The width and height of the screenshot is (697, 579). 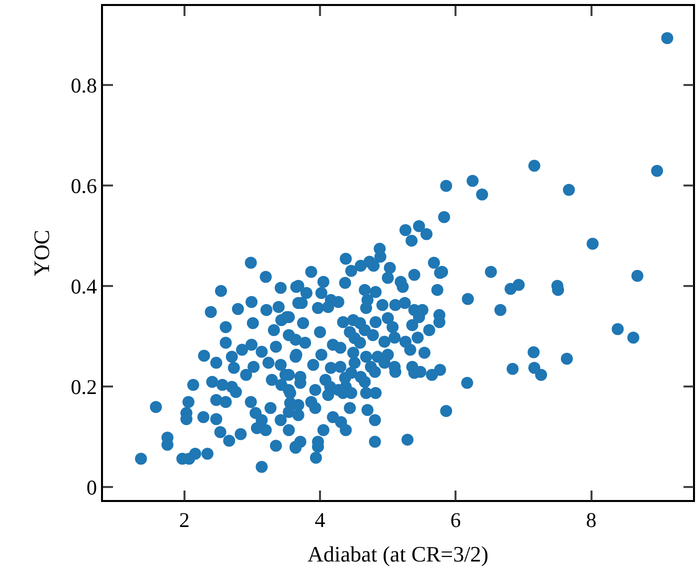 What do you see at coordinates (84, 286) in the screenshot?
I see `y-tick-label: 0.4` at bounding box center [84, 286].